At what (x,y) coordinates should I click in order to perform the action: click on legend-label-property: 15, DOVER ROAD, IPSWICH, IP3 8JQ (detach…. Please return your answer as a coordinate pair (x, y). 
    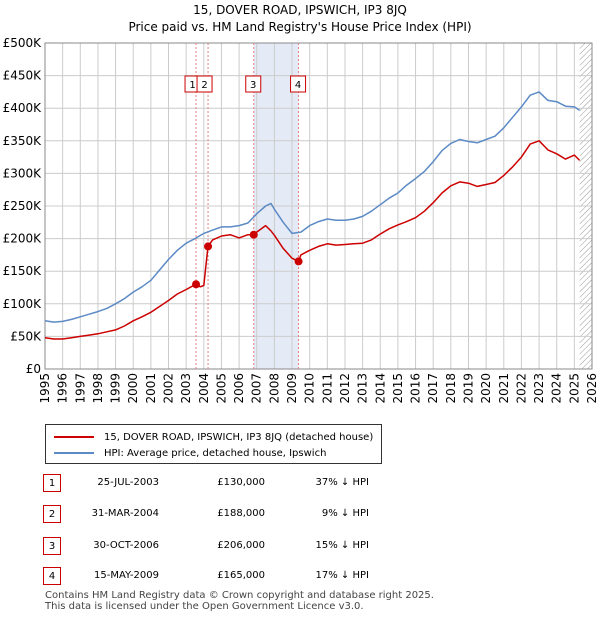
    Looking at the image, I should click on (239, 437).